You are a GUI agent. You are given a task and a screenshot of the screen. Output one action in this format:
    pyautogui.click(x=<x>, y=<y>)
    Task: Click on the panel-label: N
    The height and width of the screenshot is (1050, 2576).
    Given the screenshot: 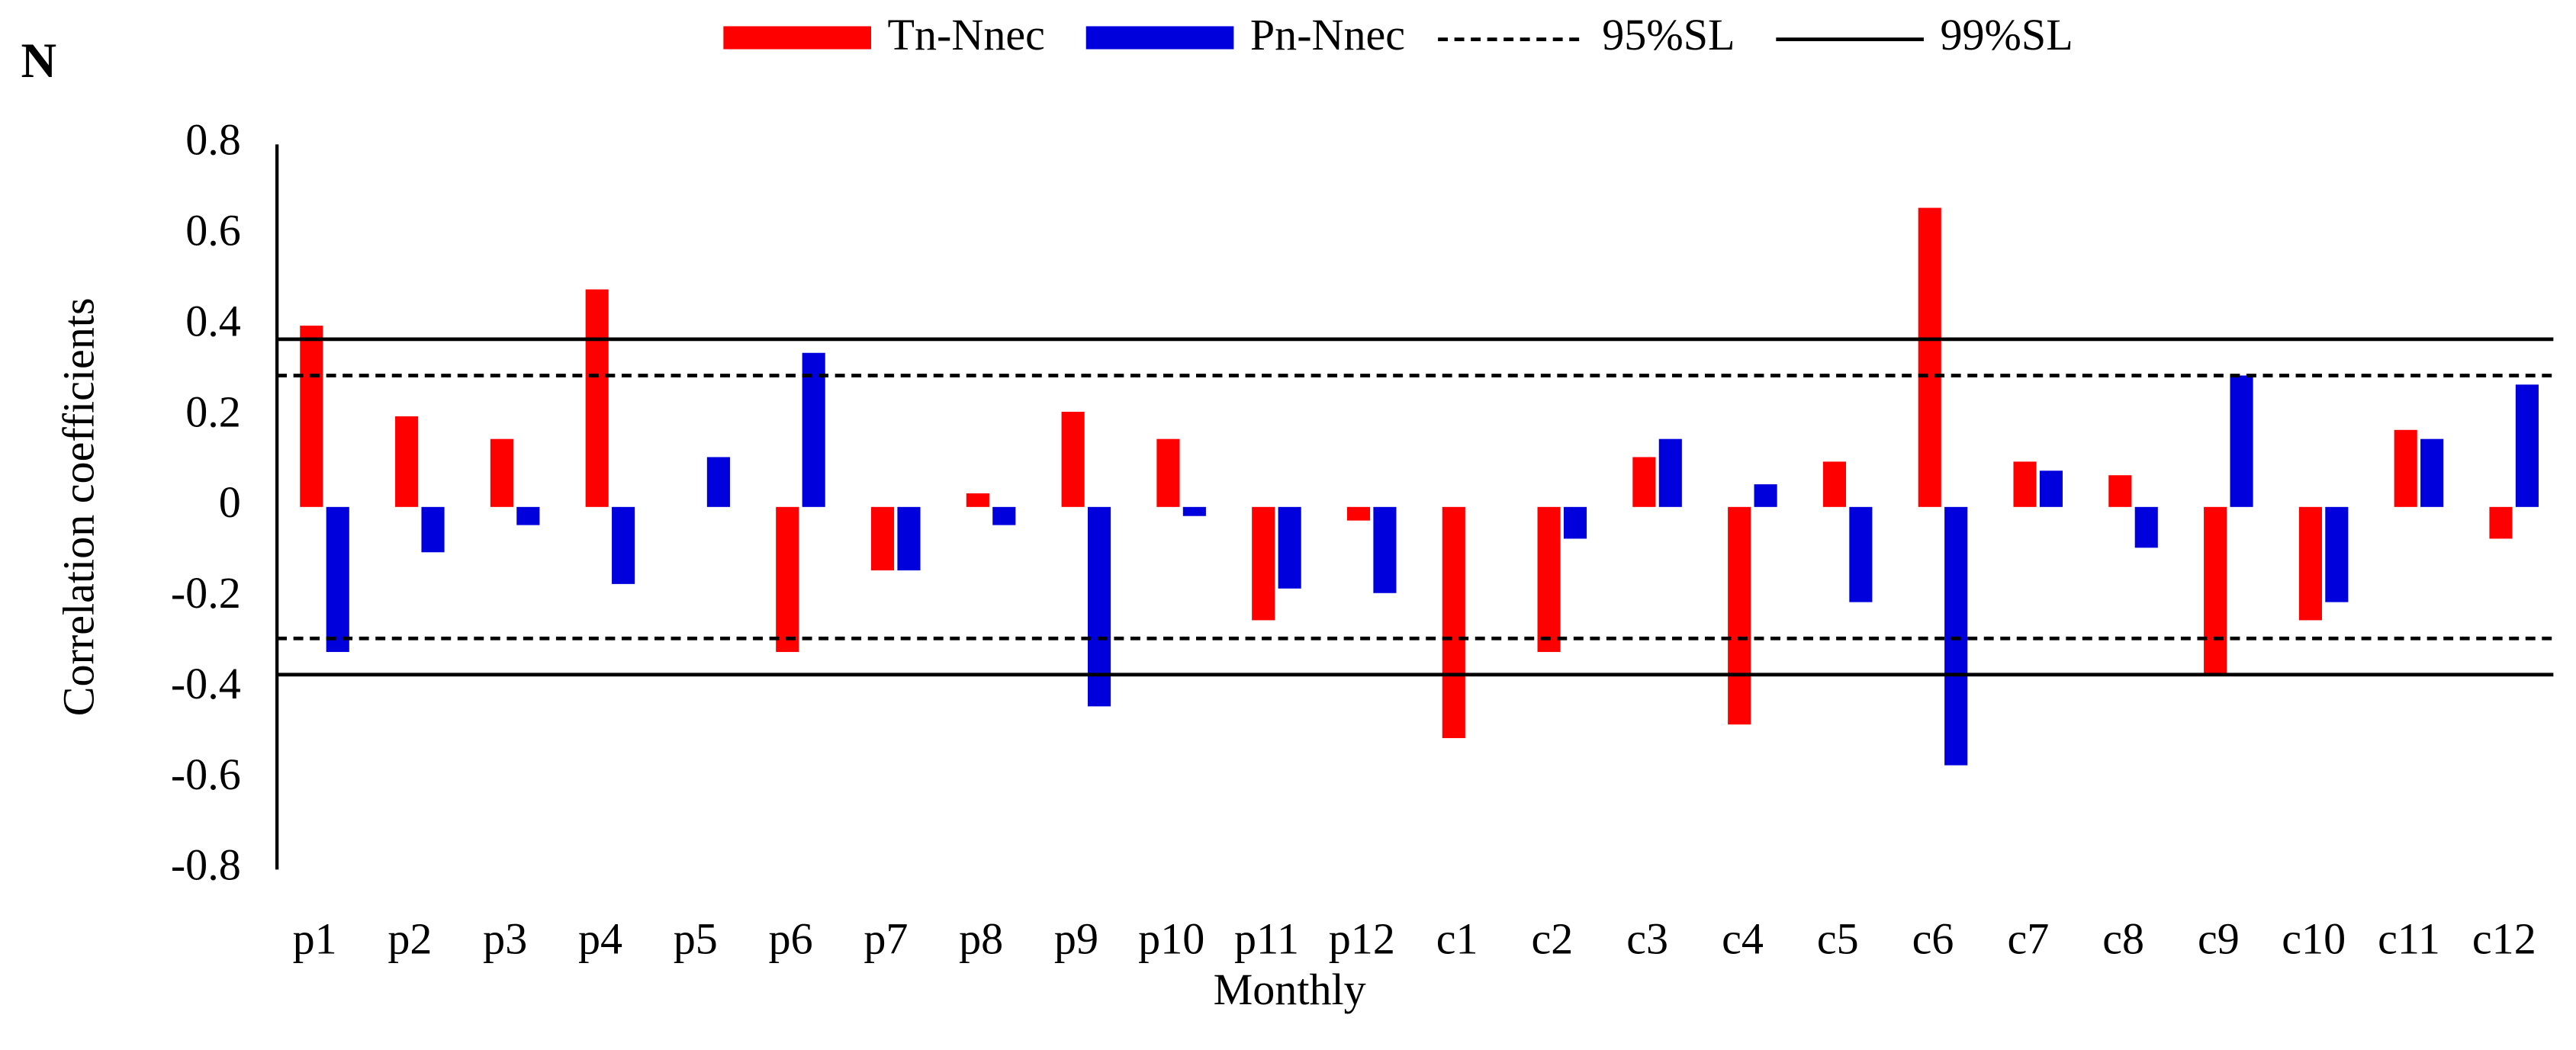 What is the action you would take?
    pyautogui.click(x=39, y=60)
    